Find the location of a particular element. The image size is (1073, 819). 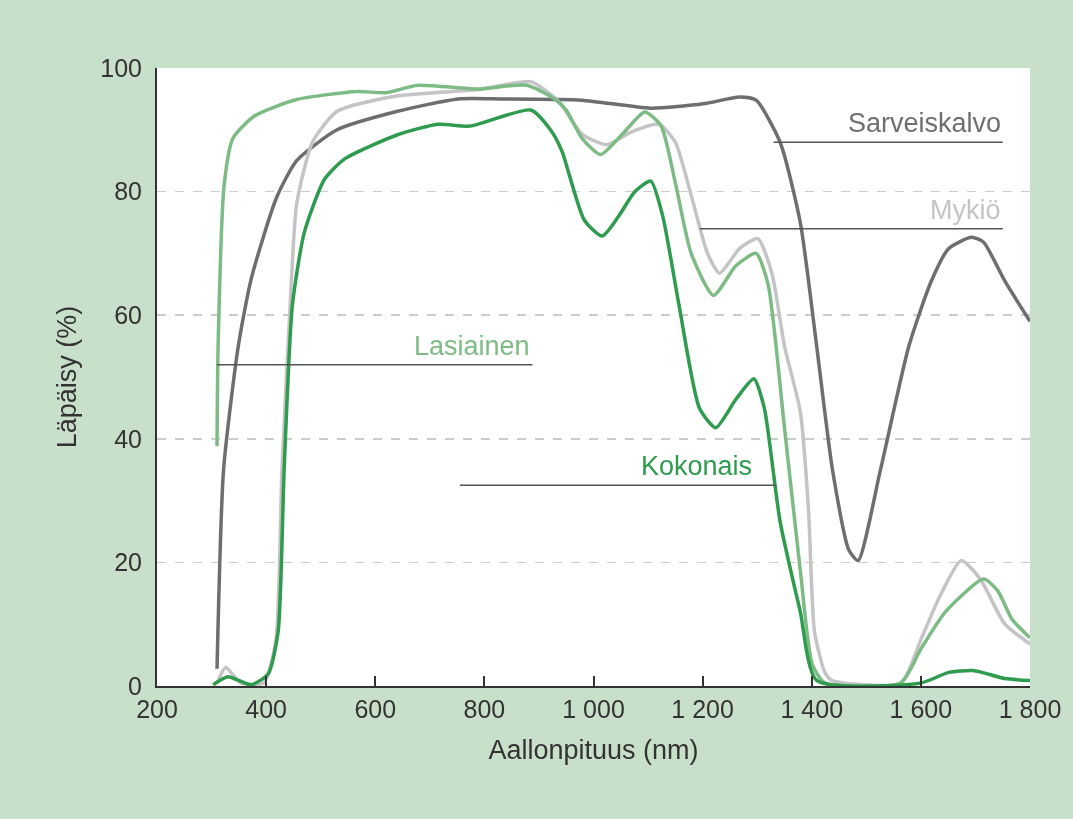

text: Sarveiskalvo is located at coordinates (925, 123).